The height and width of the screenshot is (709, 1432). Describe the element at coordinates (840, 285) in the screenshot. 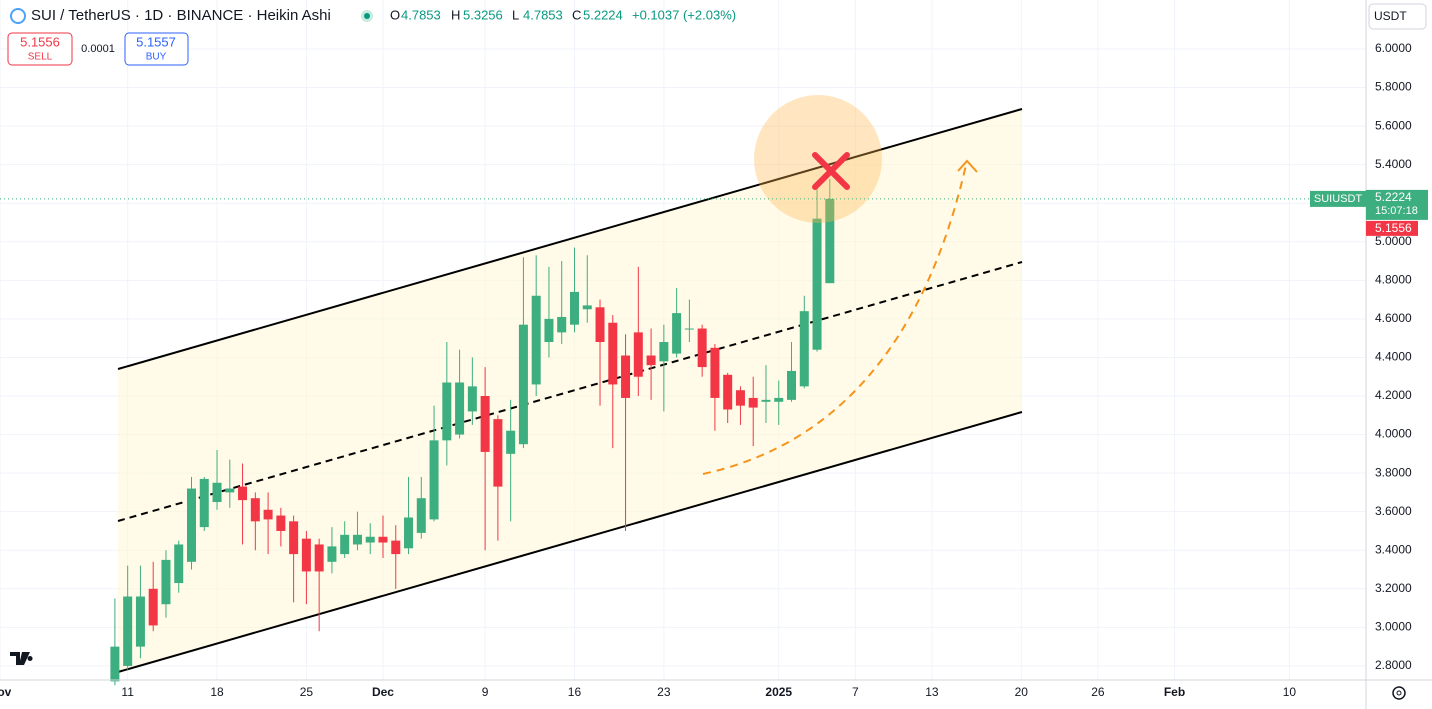

I see `annotations` at that location.